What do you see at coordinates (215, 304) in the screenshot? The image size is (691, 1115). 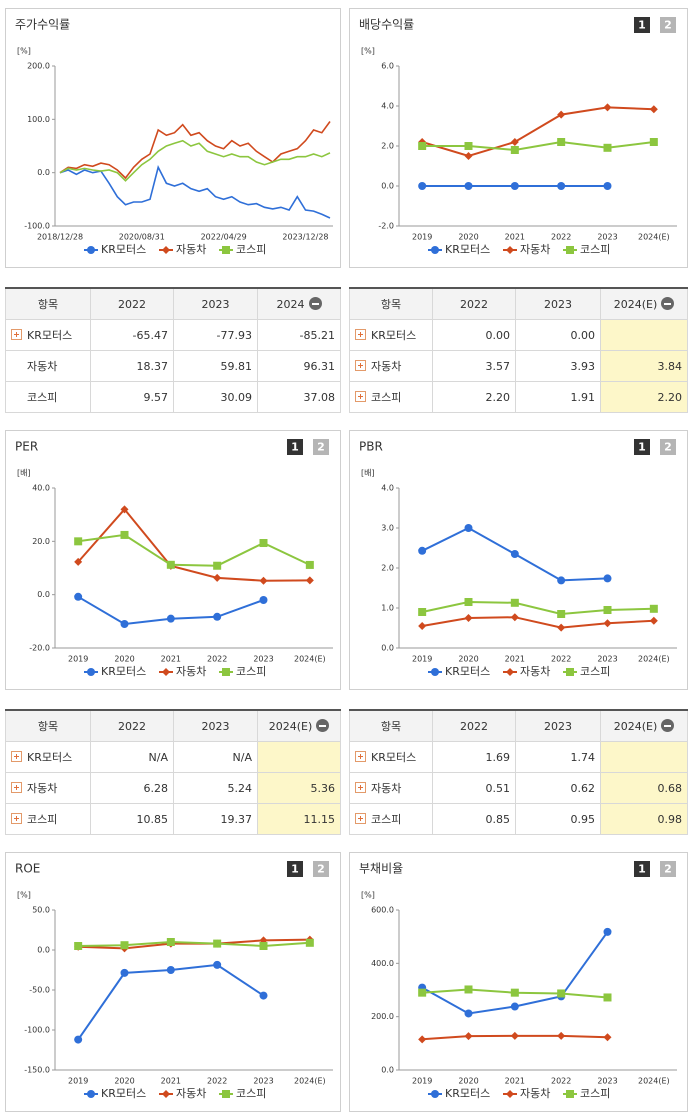 I see `header-text: 2023` at bounding box center [215, 304].